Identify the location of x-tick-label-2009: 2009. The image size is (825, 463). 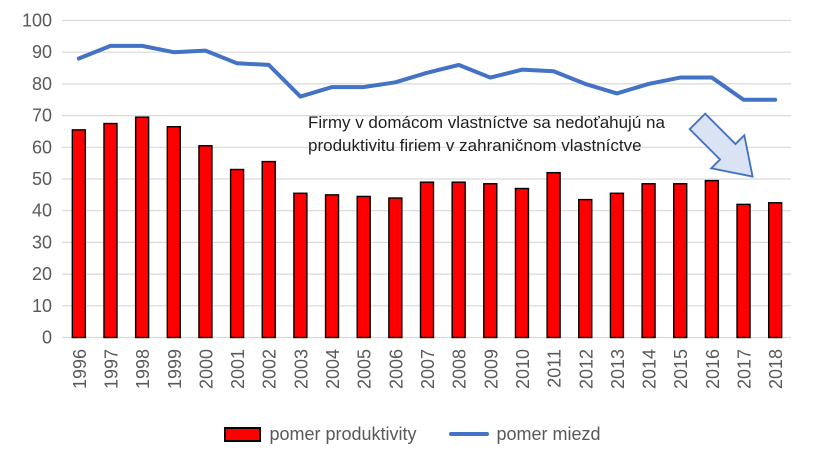
(491, 369).